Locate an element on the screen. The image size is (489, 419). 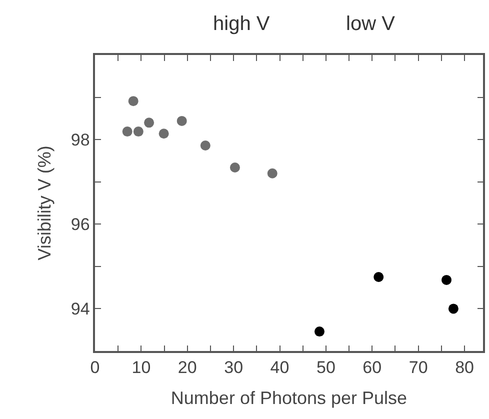
x-tick-label: 50 is located at coordinates (326, 368).